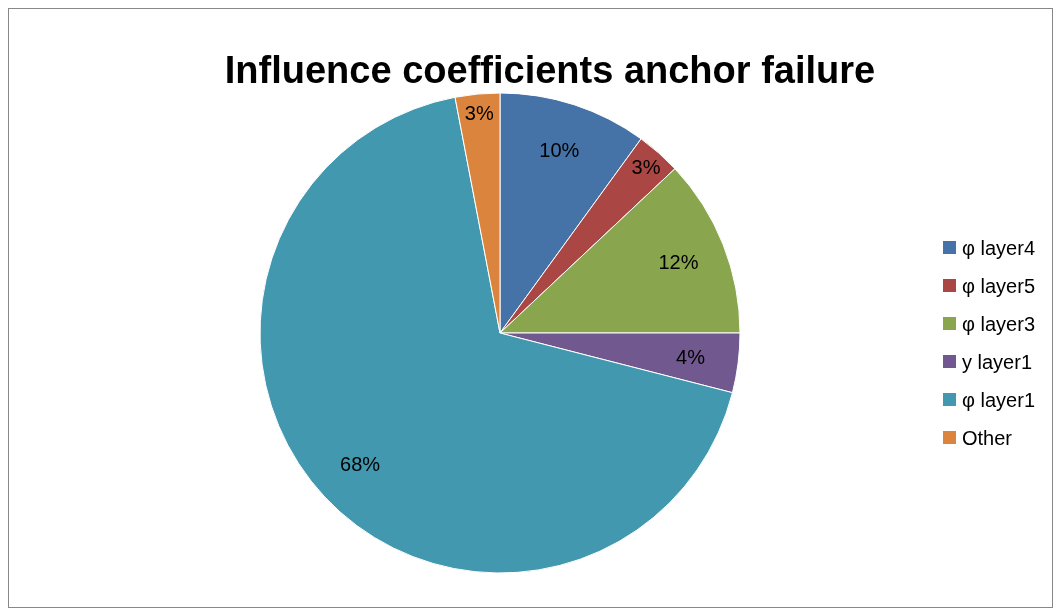 Image resolution: width=1061 pixels, height=616 pixels. Describe the element at coordinates (678, 262) in the screenshot. I see `data-label: 12%` at that location.